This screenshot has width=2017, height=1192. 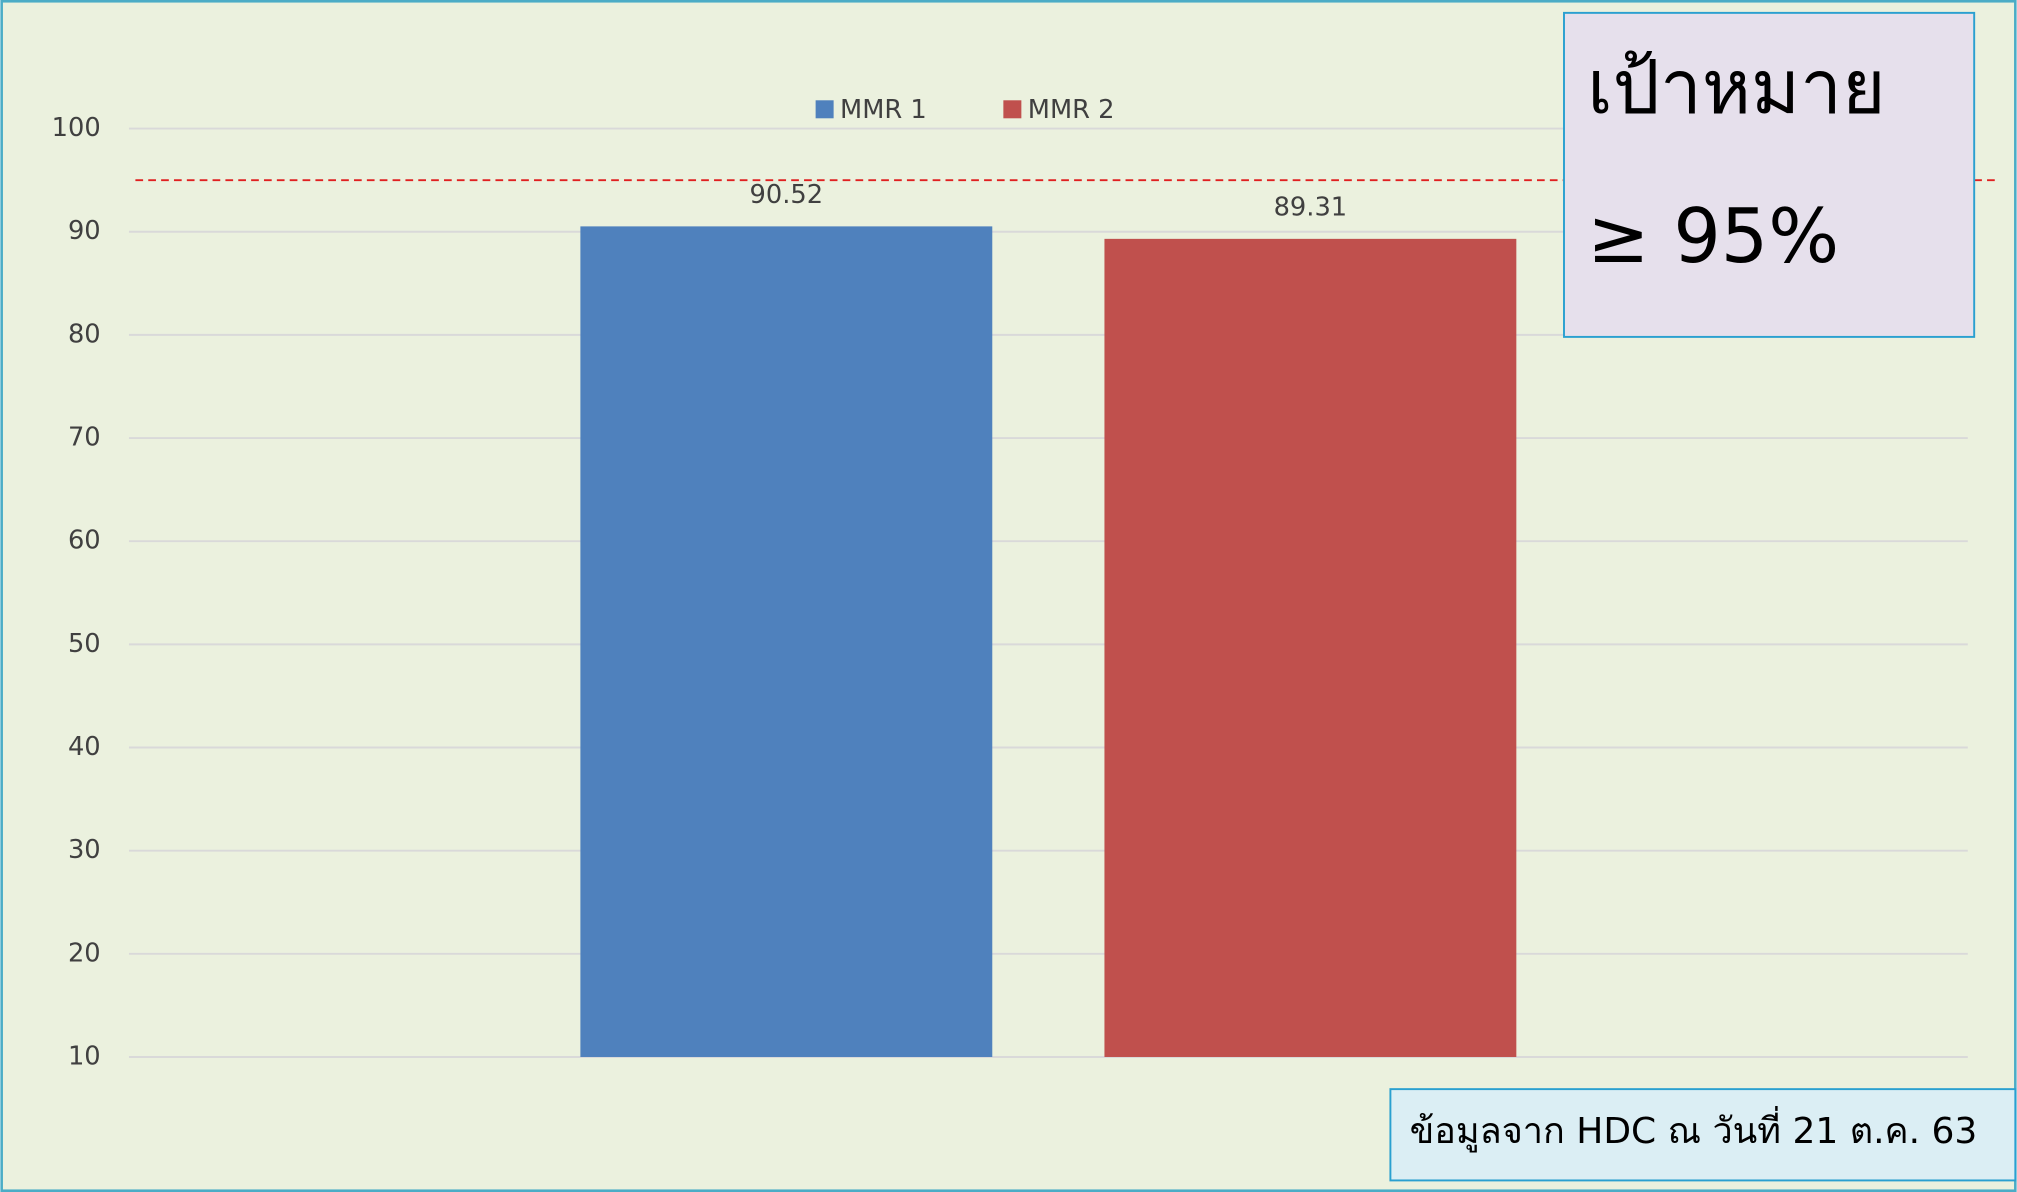 What do you see at coordinates (787, 195) in the screenshot?
I see `data-label: 90.52` at bounding box center [787, 195].